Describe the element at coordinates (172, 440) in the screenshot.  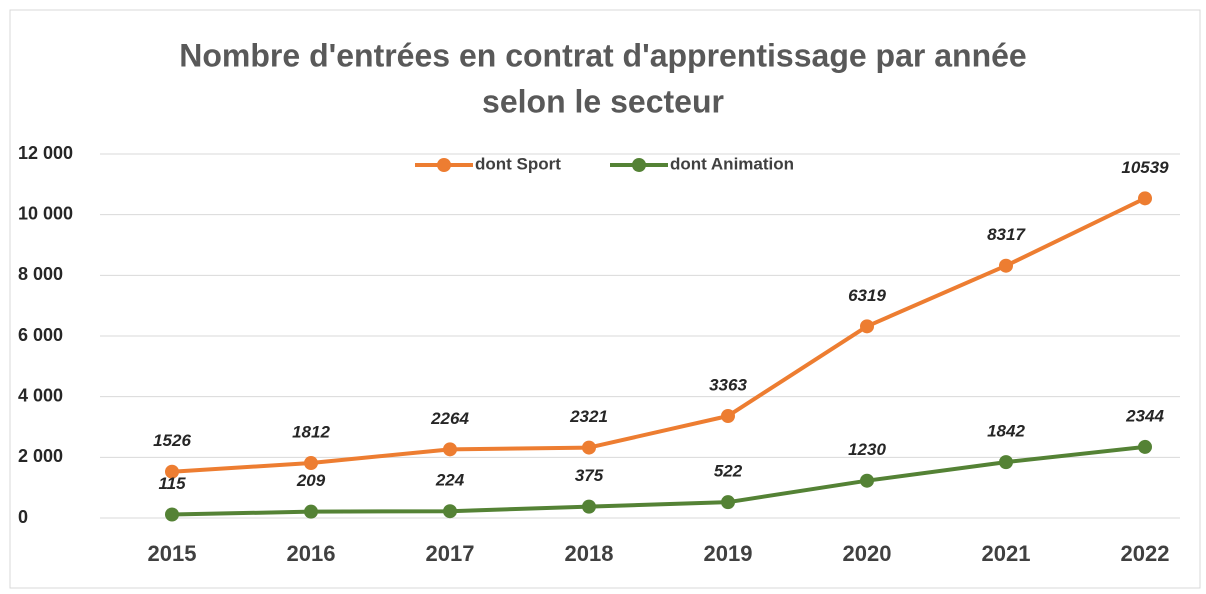
I see `data-label: 1526` at that location.